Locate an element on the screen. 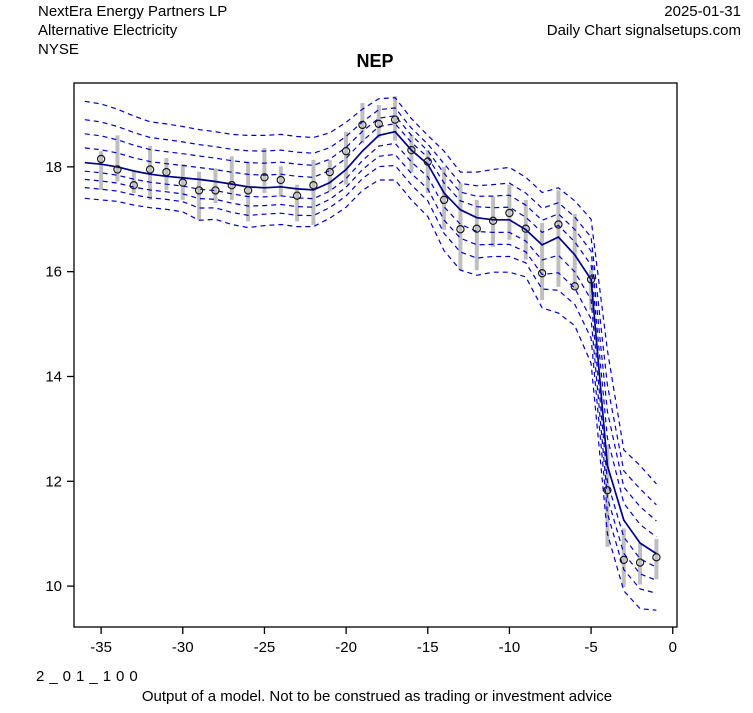 Image resolution: width=753 pixels, height=713 pixels. y-tick-label: 14 is located at coordinates (53, 376).